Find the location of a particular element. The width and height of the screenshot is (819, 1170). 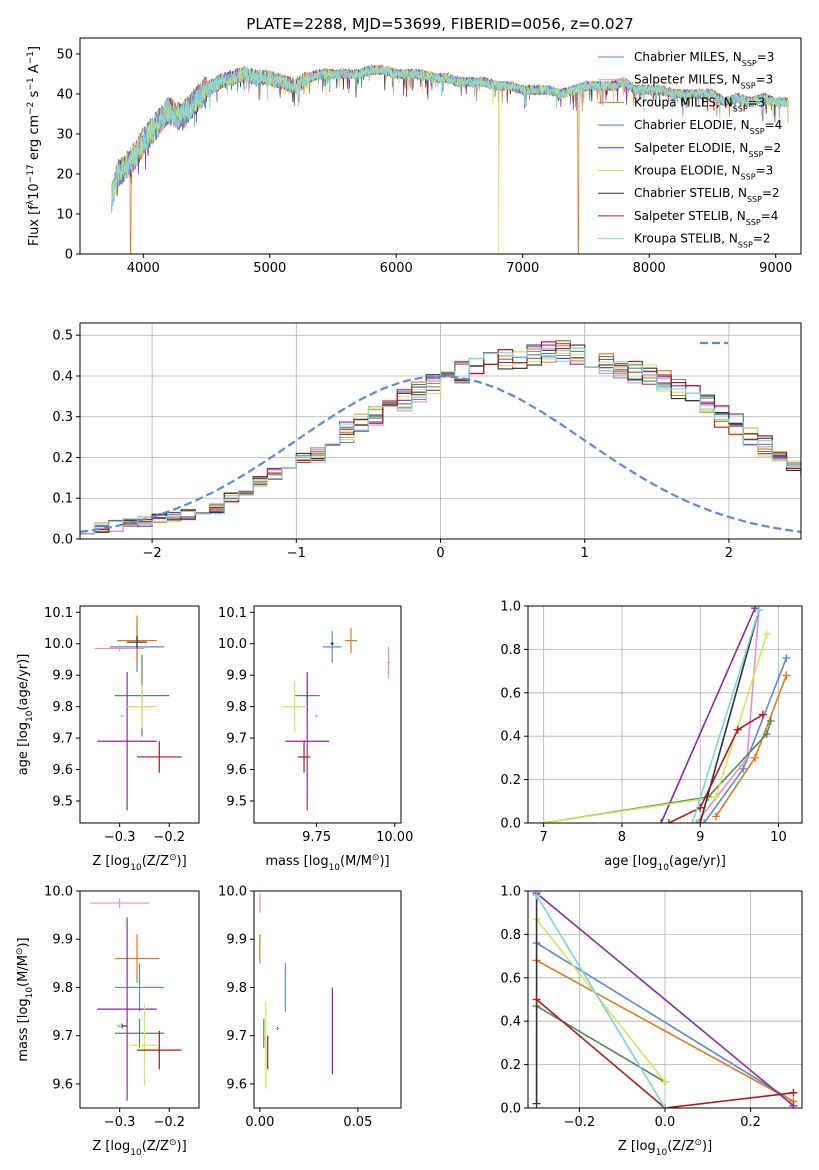

y-tick-label: 0.4 is located at coordinates (510, 1022).